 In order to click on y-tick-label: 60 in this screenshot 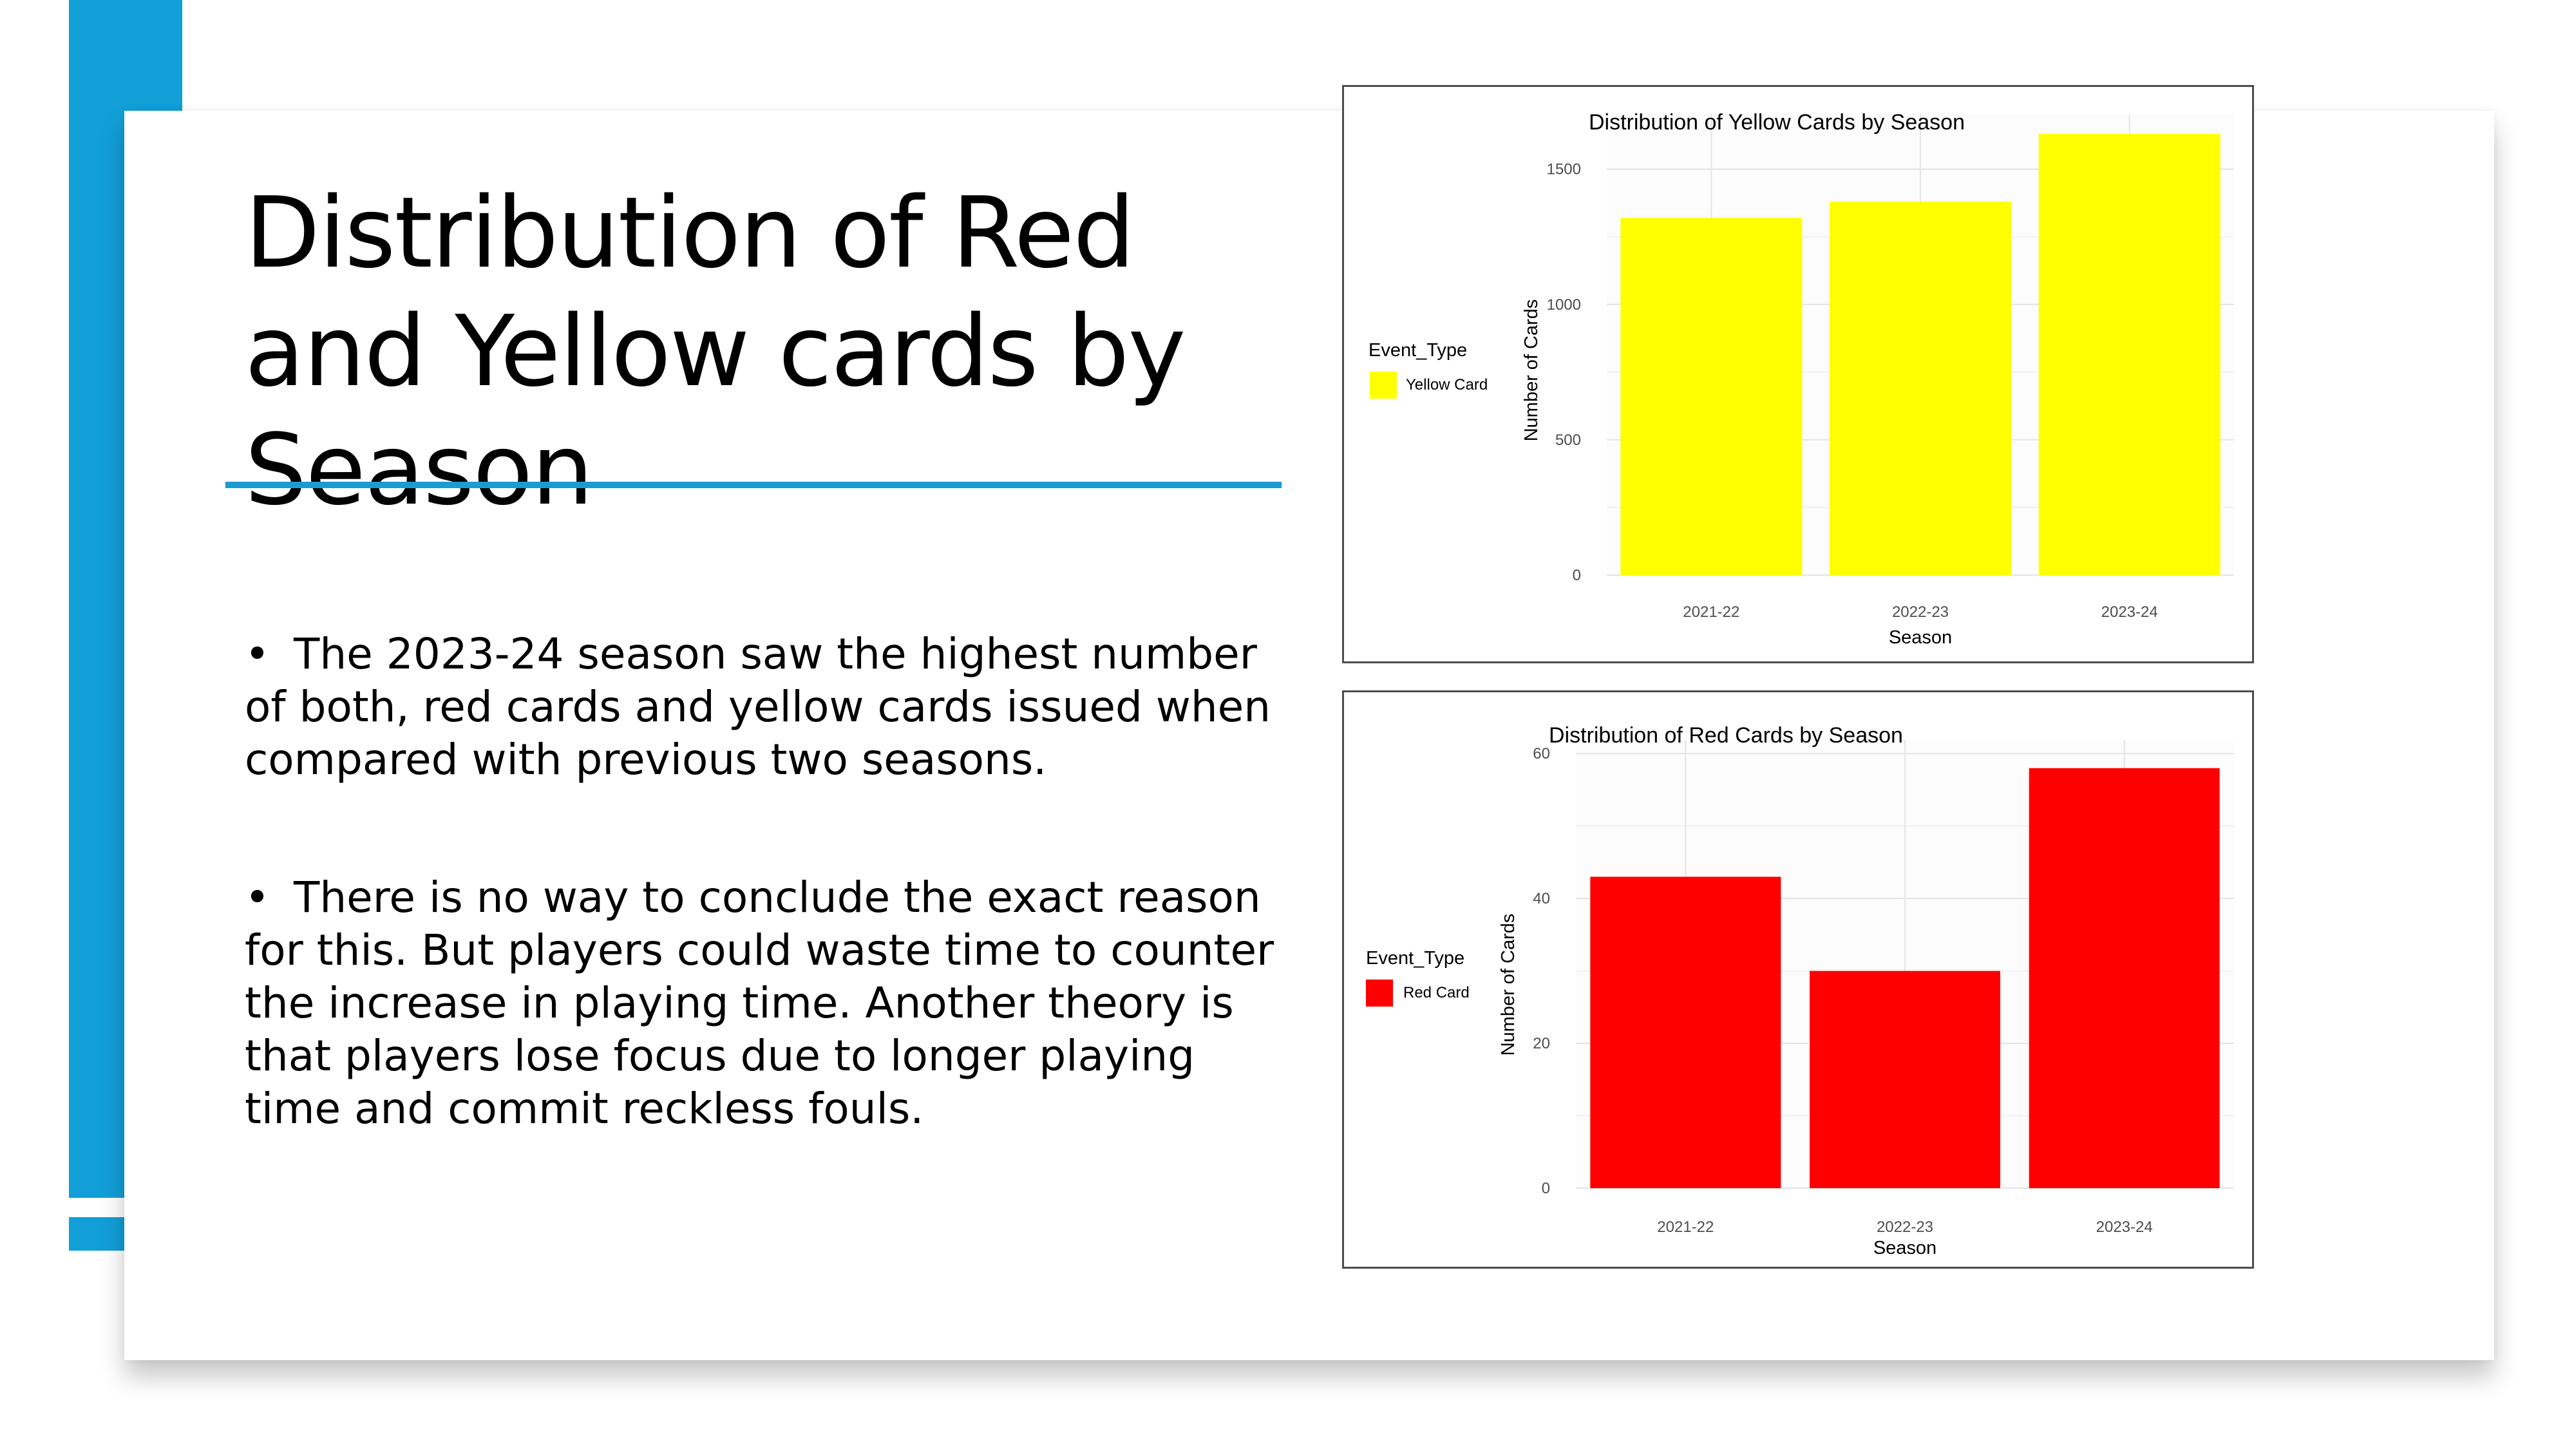, I will do `click(1541, 753)`.